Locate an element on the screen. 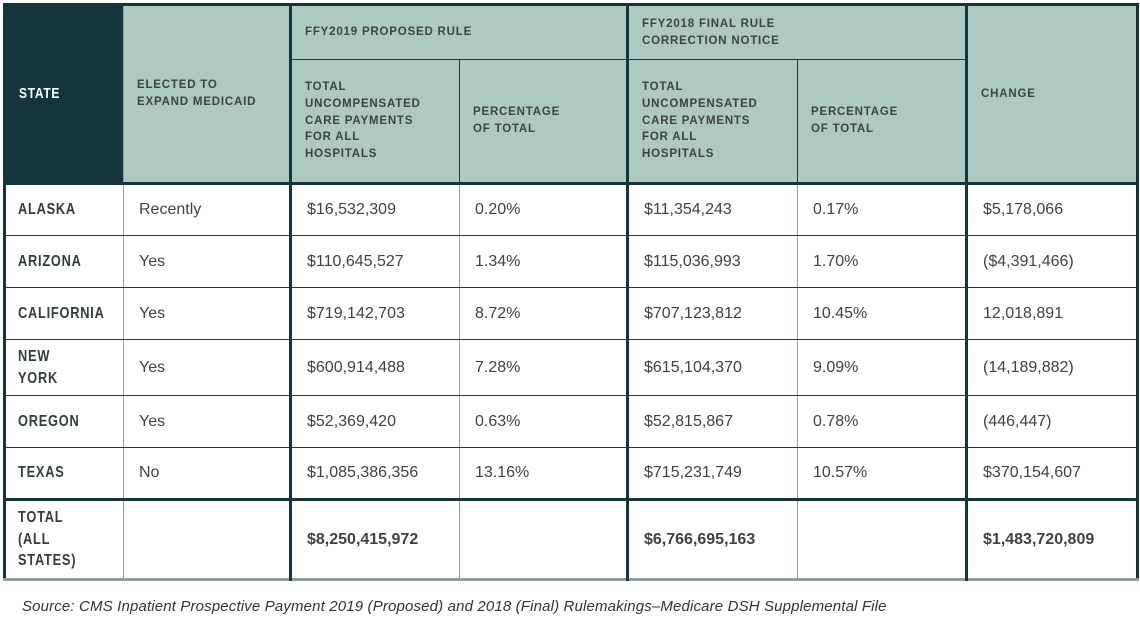 The width and height of the screenshot is (1140, 623). pct-total-2019-cell: 0.63% is located at coordinates (543, 422).